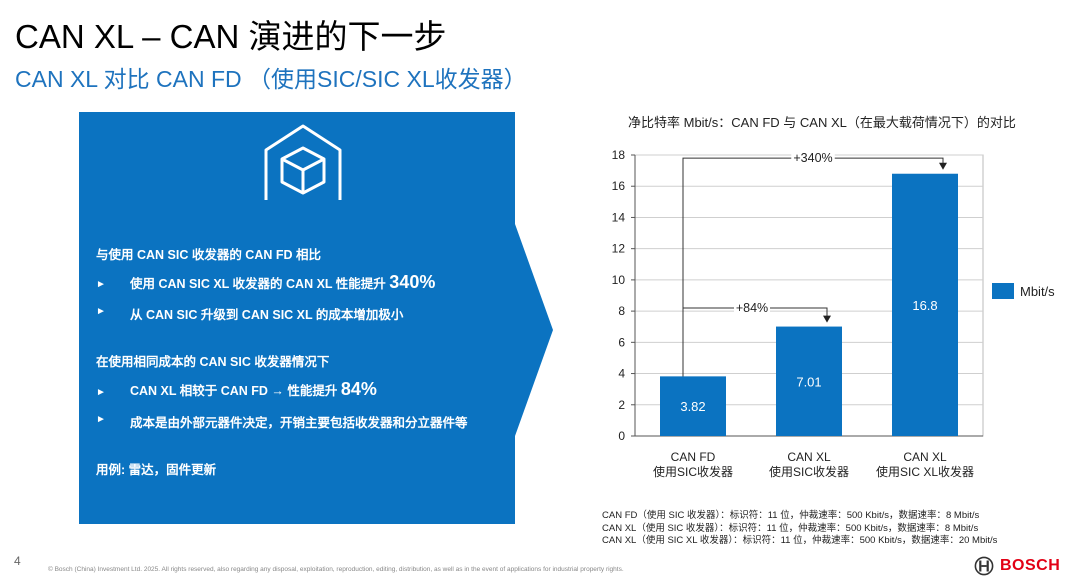  I want to click on x-tick-label: CAN FD, so click(693, 457).